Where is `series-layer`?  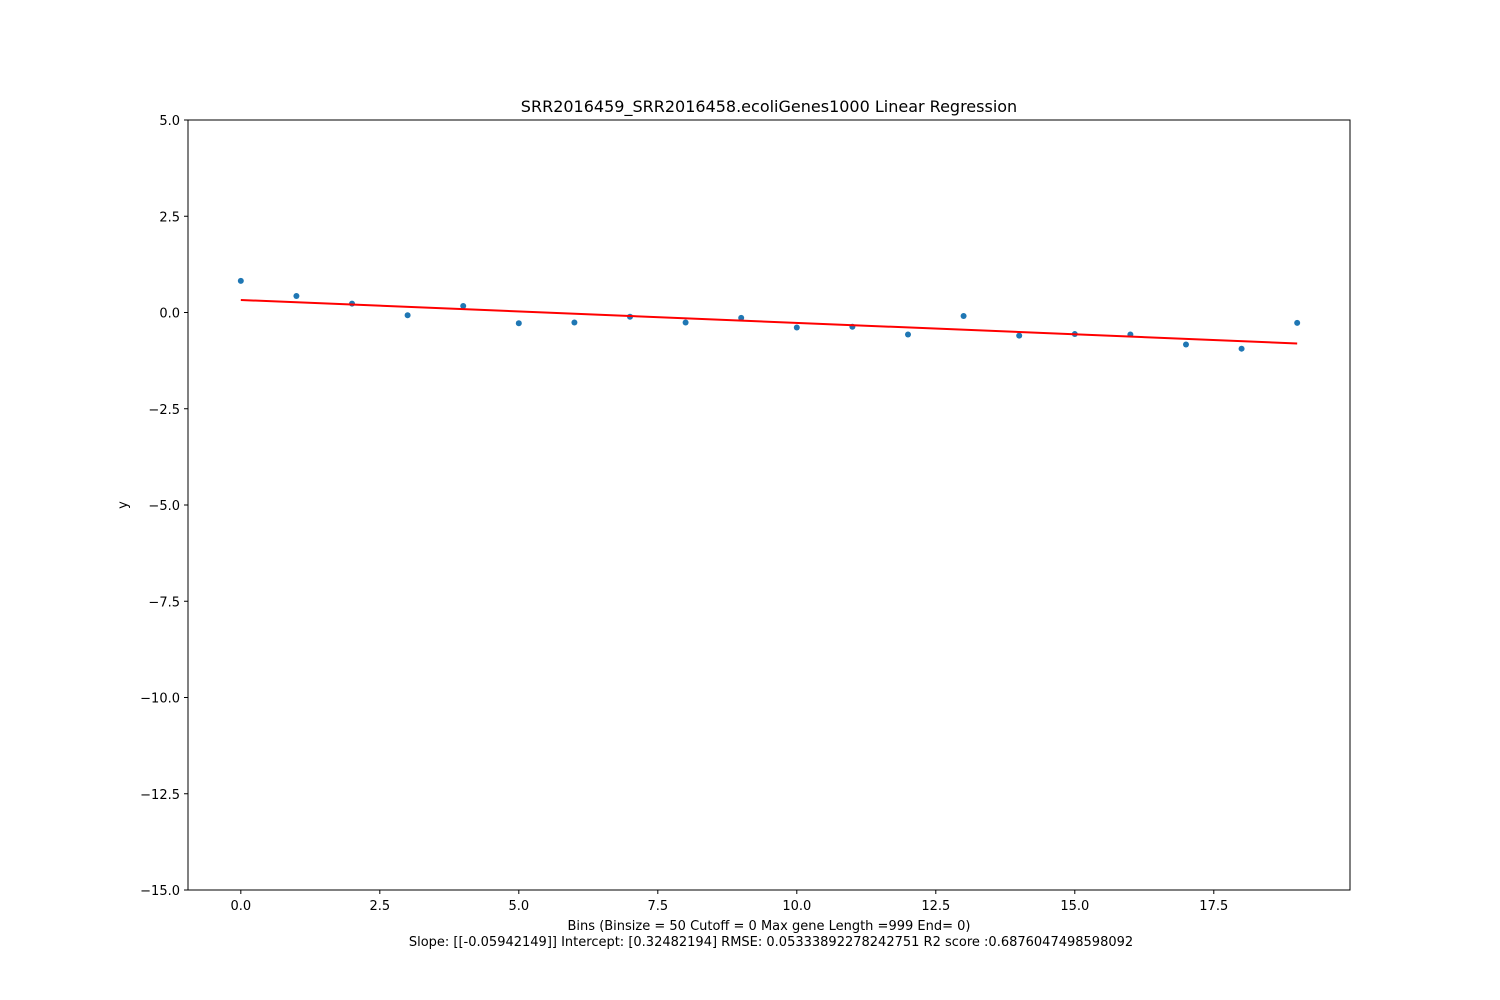
series-layer is located at coordinates (769, 314).